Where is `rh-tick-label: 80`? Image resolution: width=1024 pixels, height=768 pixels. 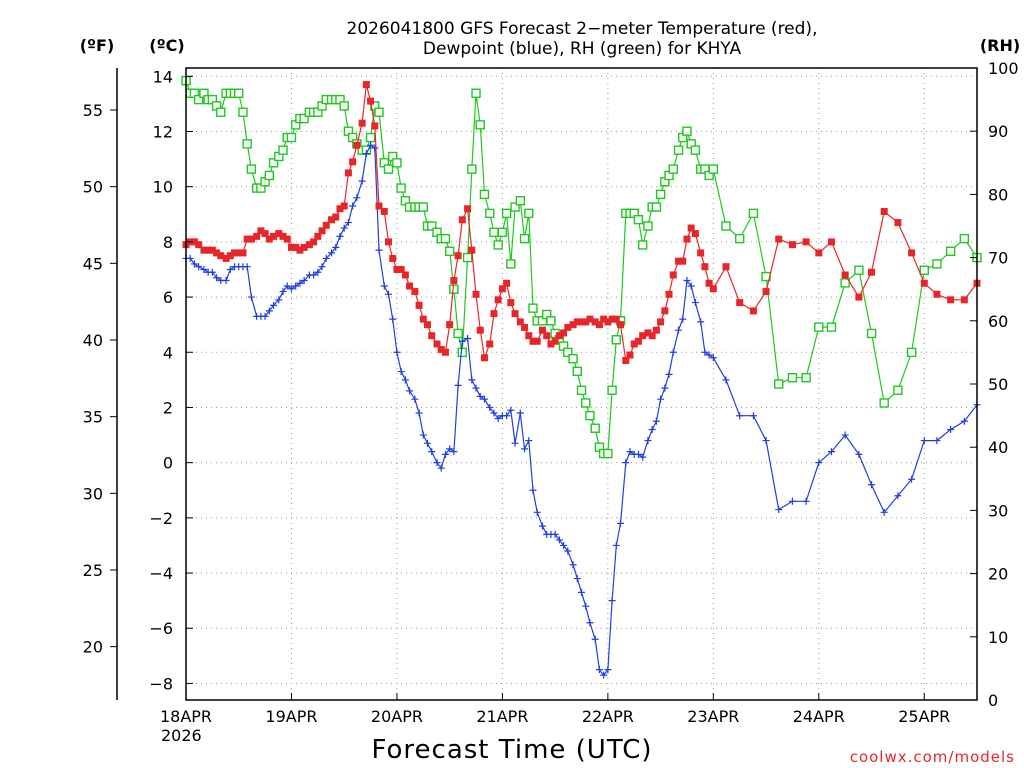 rh-tick-label: 80 is located at coordinates (998, 194).